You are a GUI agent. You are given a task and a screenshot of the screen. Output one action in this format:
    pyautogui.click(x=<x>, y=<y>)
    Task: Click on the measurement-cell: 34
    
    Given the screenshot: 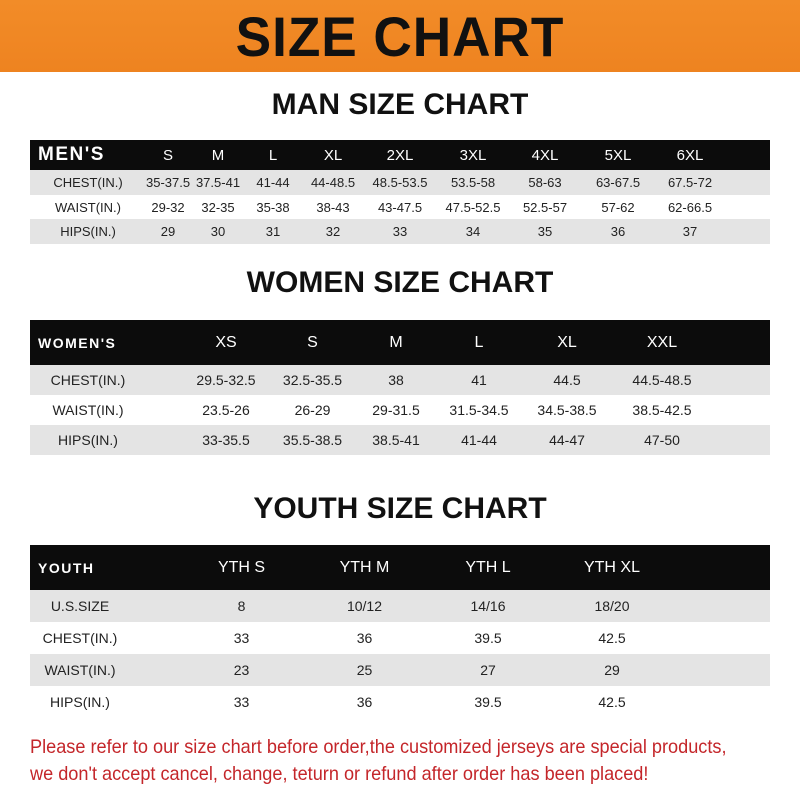 What is the action you would take?
    pyautogui.click(x=473, y=232)
    